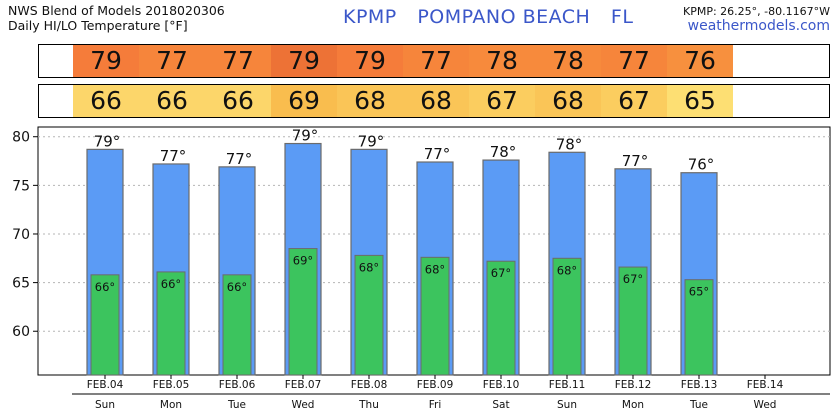  I want to click on station-title: KPMP POMPANO BEACH FL, so click(495, 17).